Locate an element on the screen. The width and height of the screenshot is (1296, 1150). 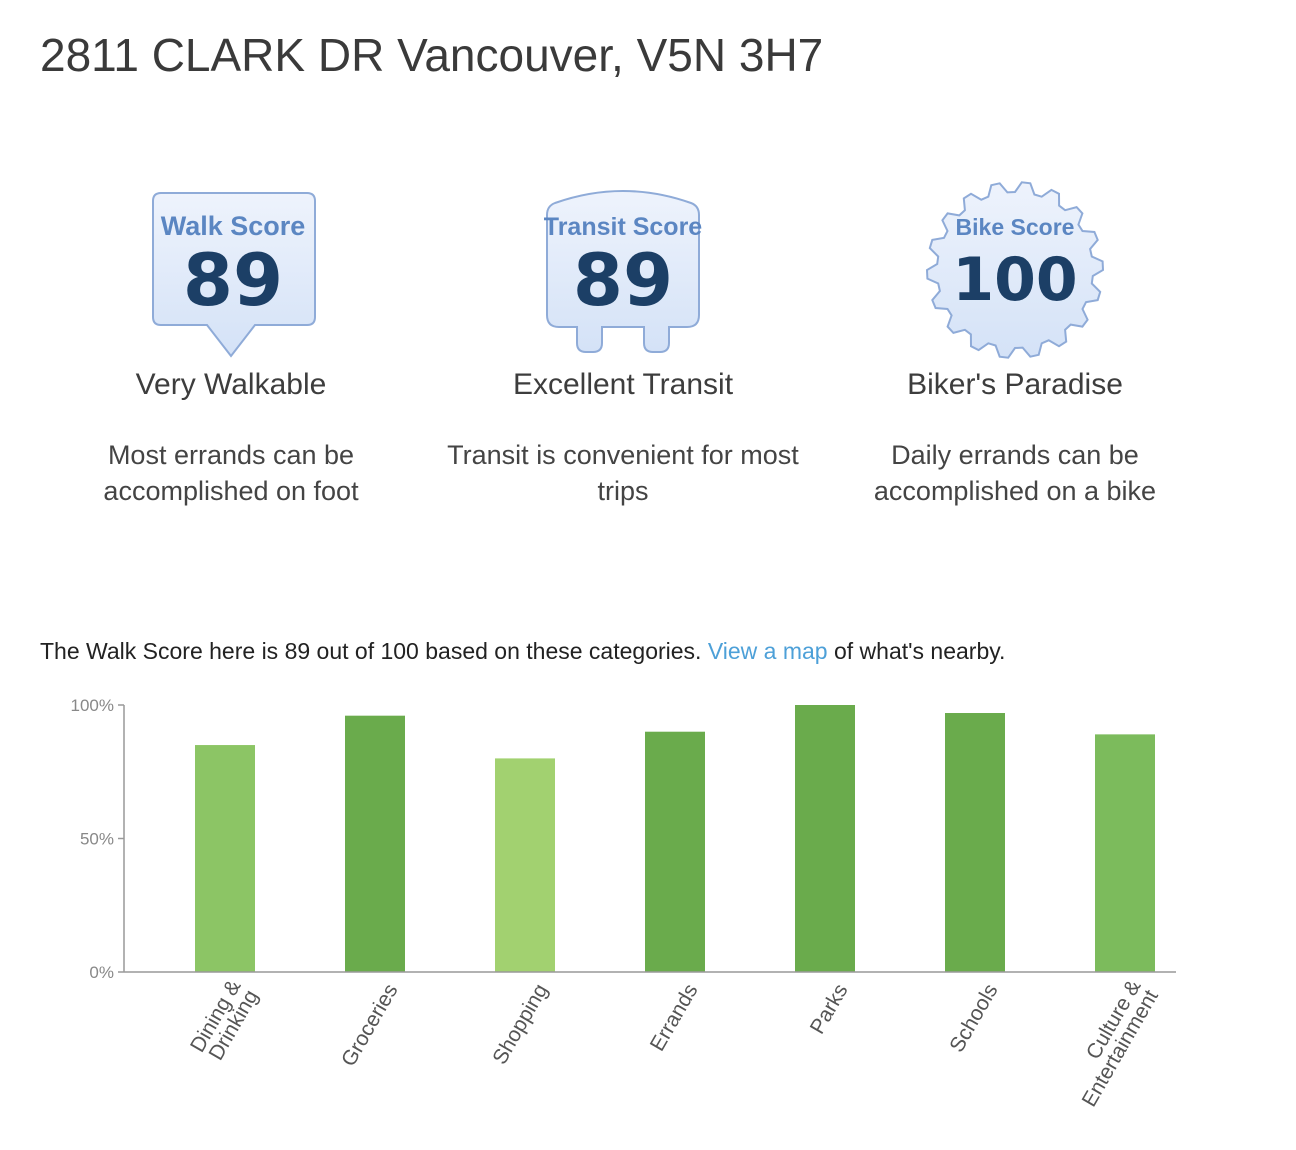
x-tick-label: Parks is located at coordinates (829, 1009).